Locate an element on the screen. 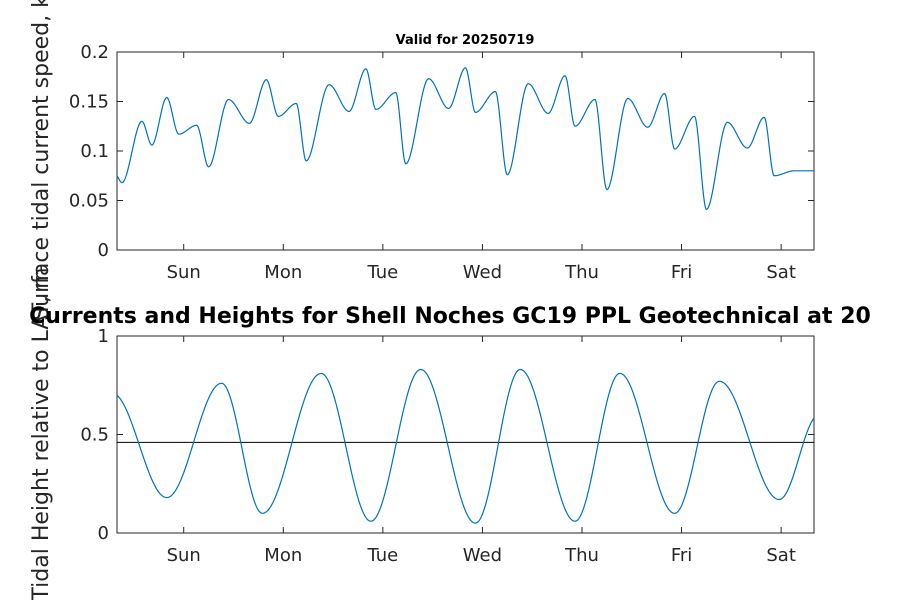 This screenshot has height=600, width=900. current-speed-x-tick-label: Sun is located at coordinates (184, 272).